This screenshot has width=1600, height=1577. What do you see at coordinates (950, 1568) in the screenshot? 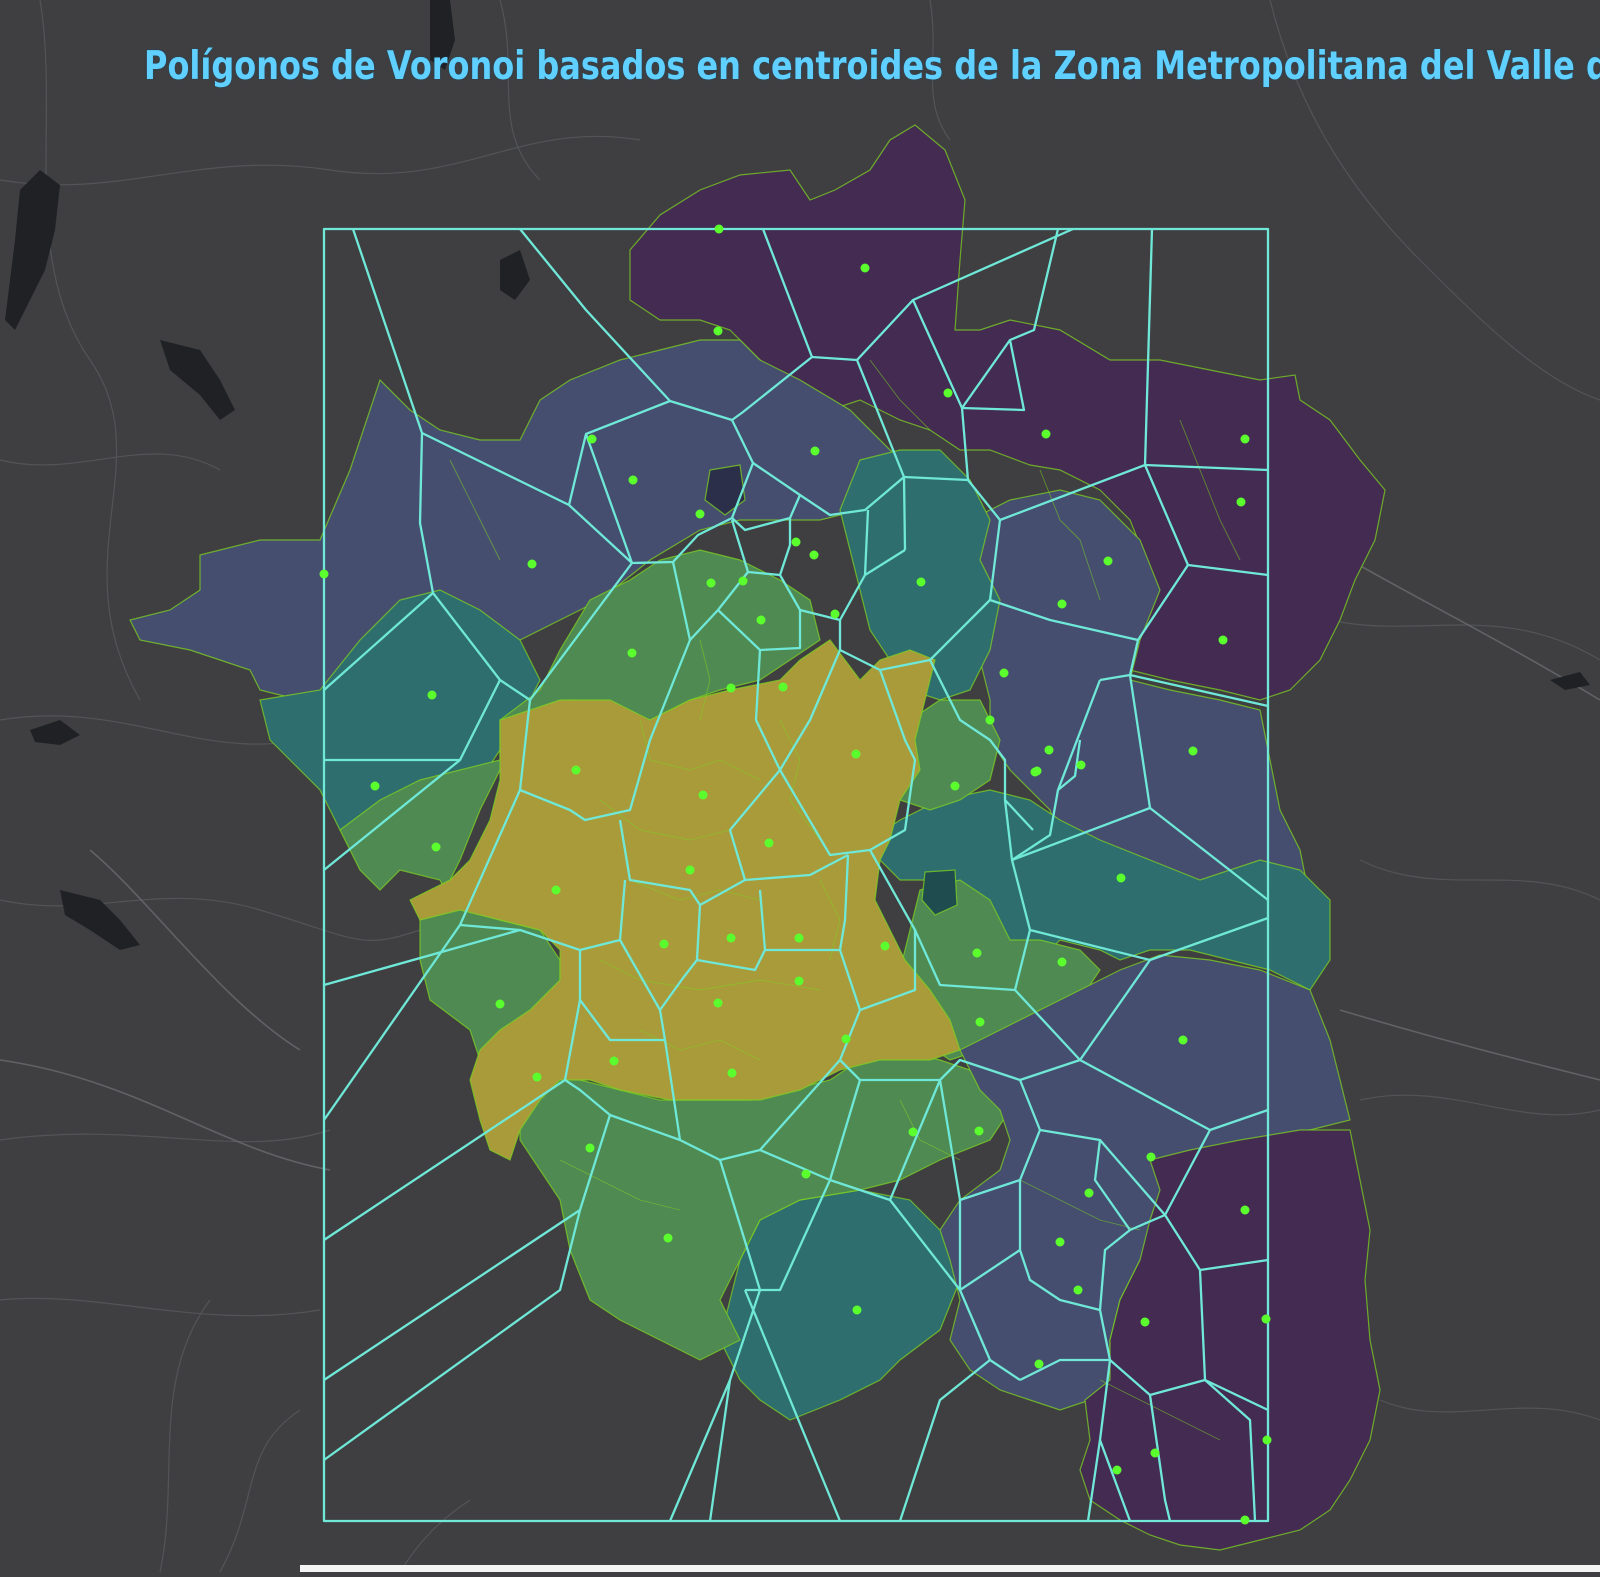
I see `footer-strip` at bounding box center [950, 1568].